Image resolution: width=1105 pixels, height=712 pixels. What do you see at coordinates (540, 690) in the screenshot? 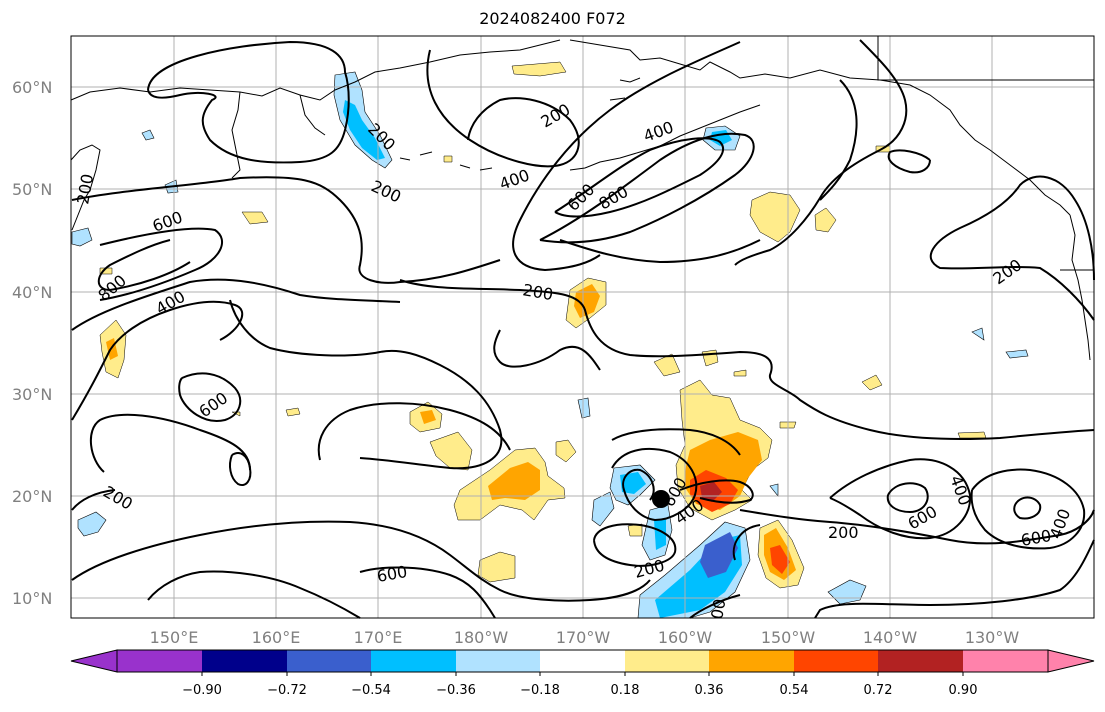
I see `colorbar-label: −0.18` at bounding box center [540, 690].